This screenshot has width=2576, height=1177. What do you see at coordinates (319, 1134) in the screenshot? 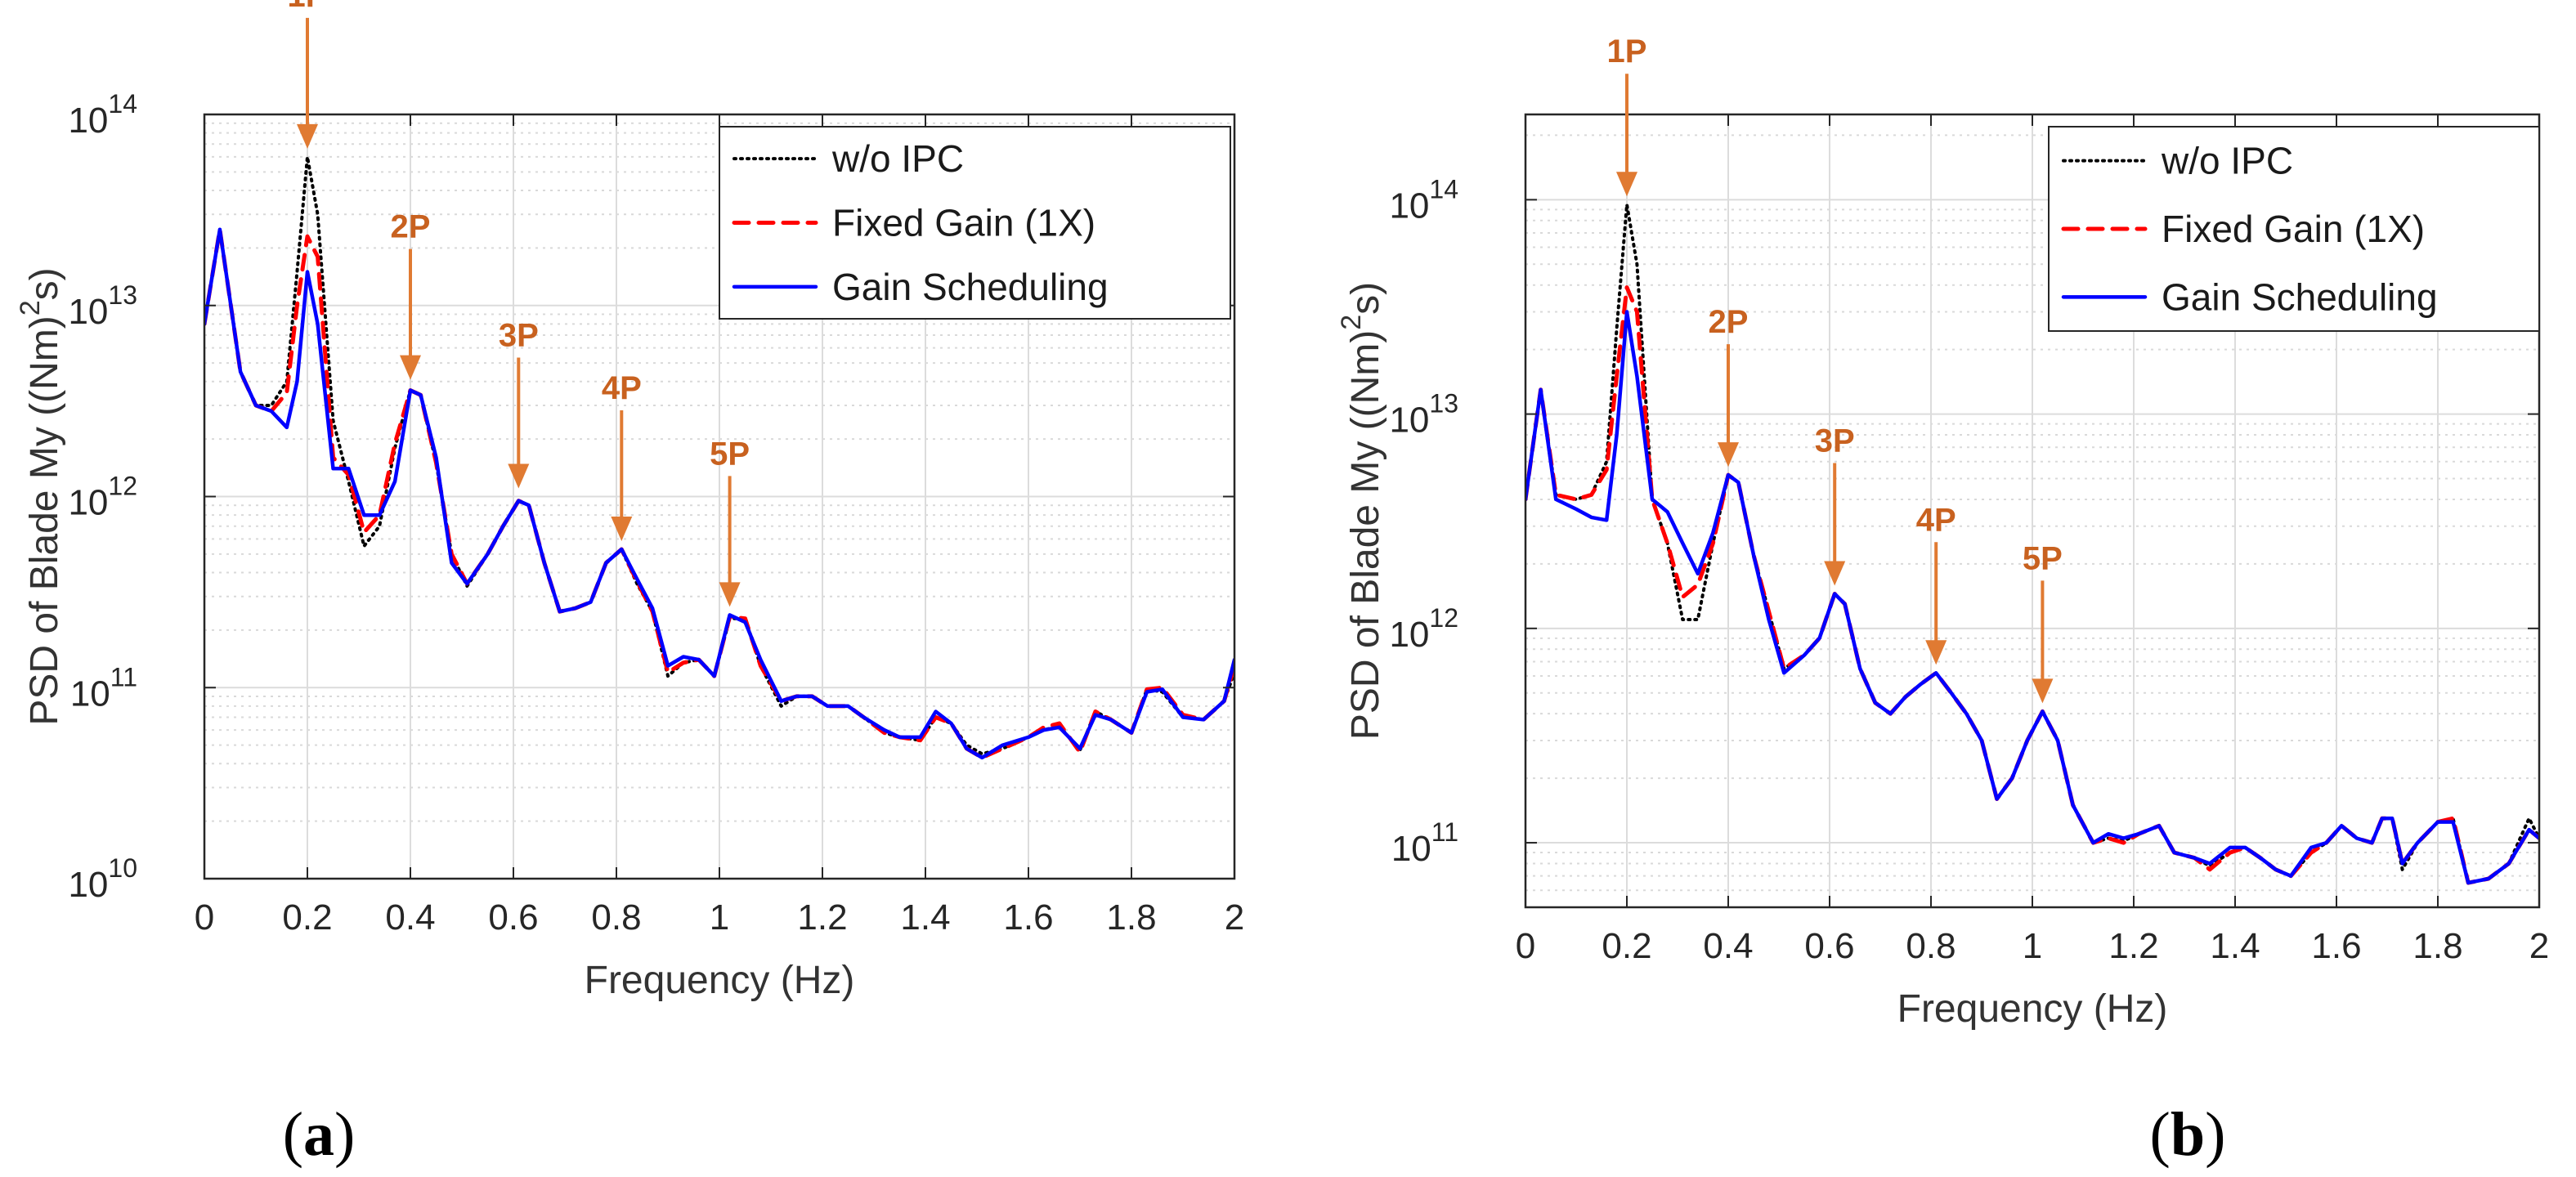
I see `caption-a: (a)` at bounding box center [319, 1134].